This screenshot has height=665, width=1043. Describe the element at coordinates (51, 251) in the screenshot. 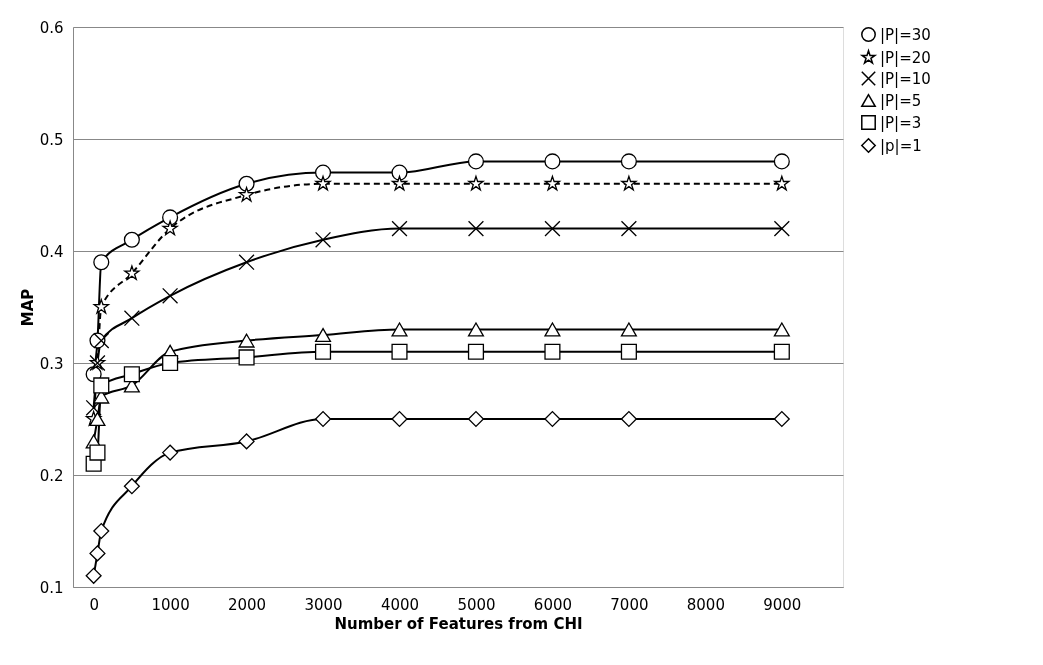

I see `y-tick-label: 0.4` at that location.